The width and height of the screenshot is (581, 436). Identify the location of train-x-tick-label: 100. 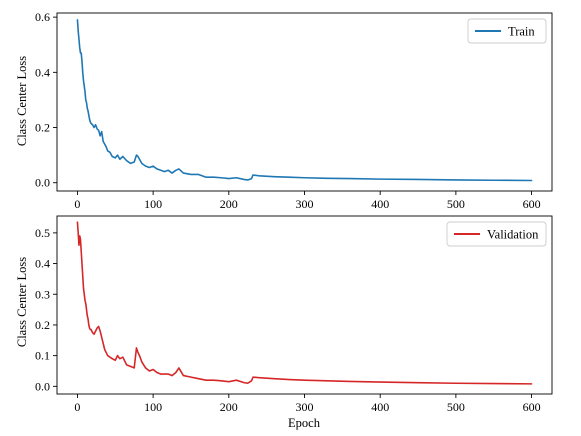
(153, 204).